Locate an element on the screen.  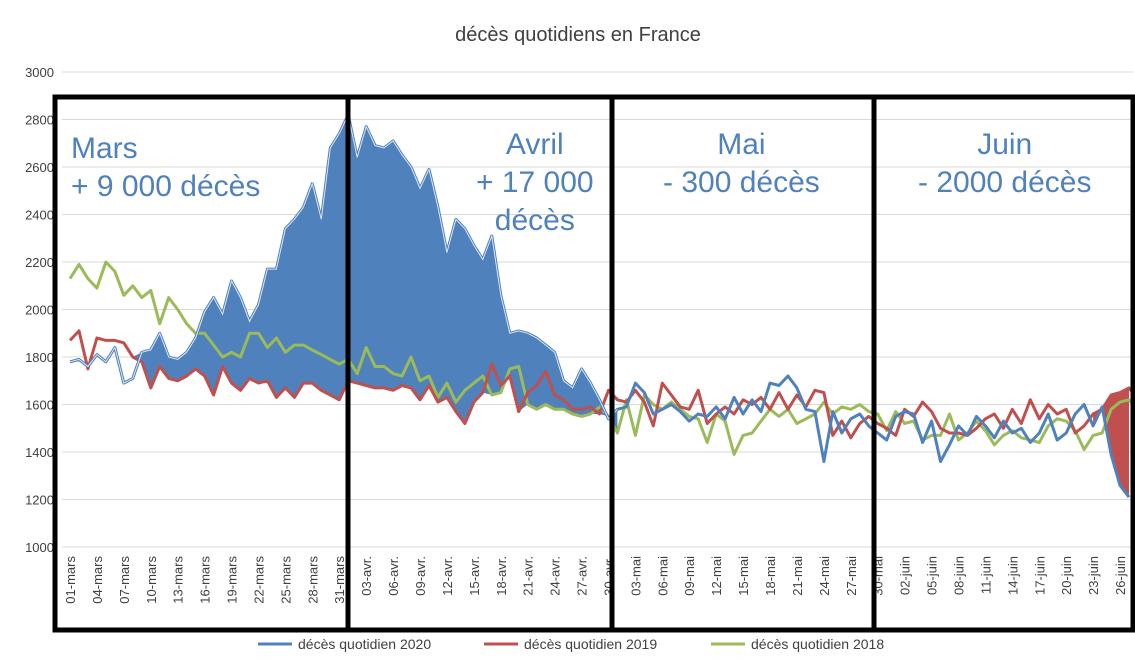
x-tick-label: 14-juin is located at coordinates (1012, 575).